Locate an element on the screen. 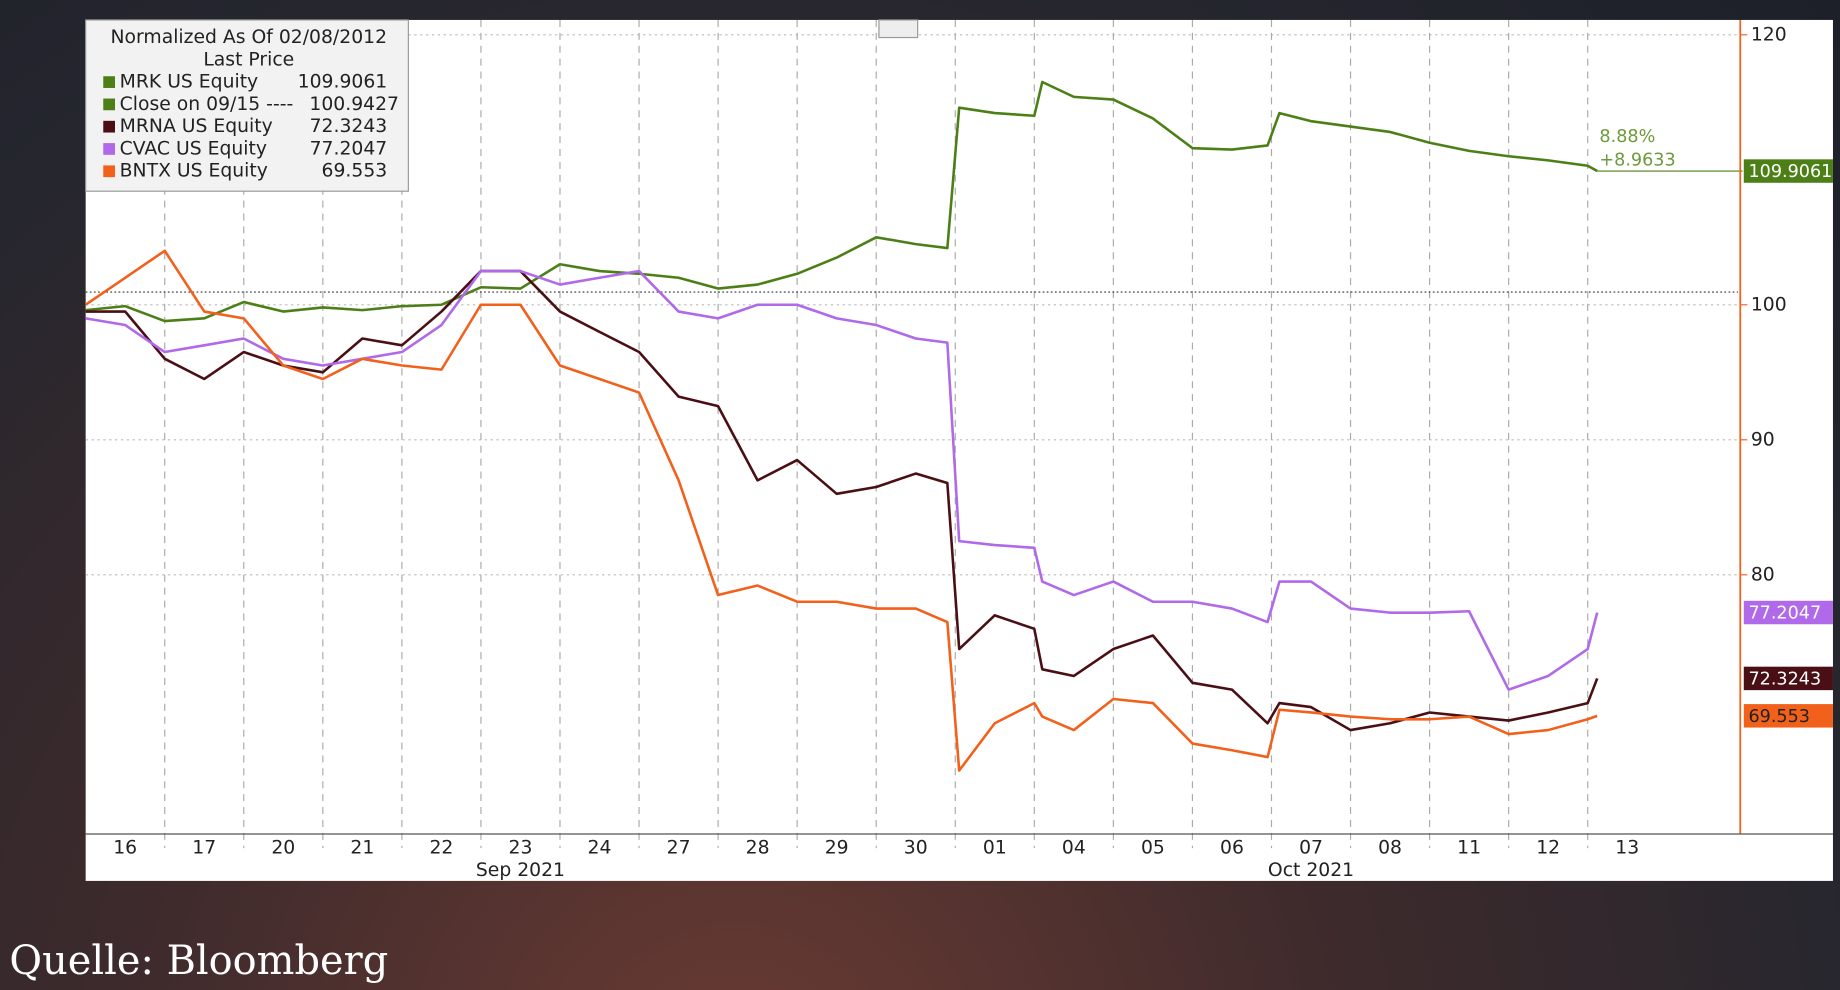 The image size is (1840, 990). x-tick-label: 29 is located at coordinates (837, 848).